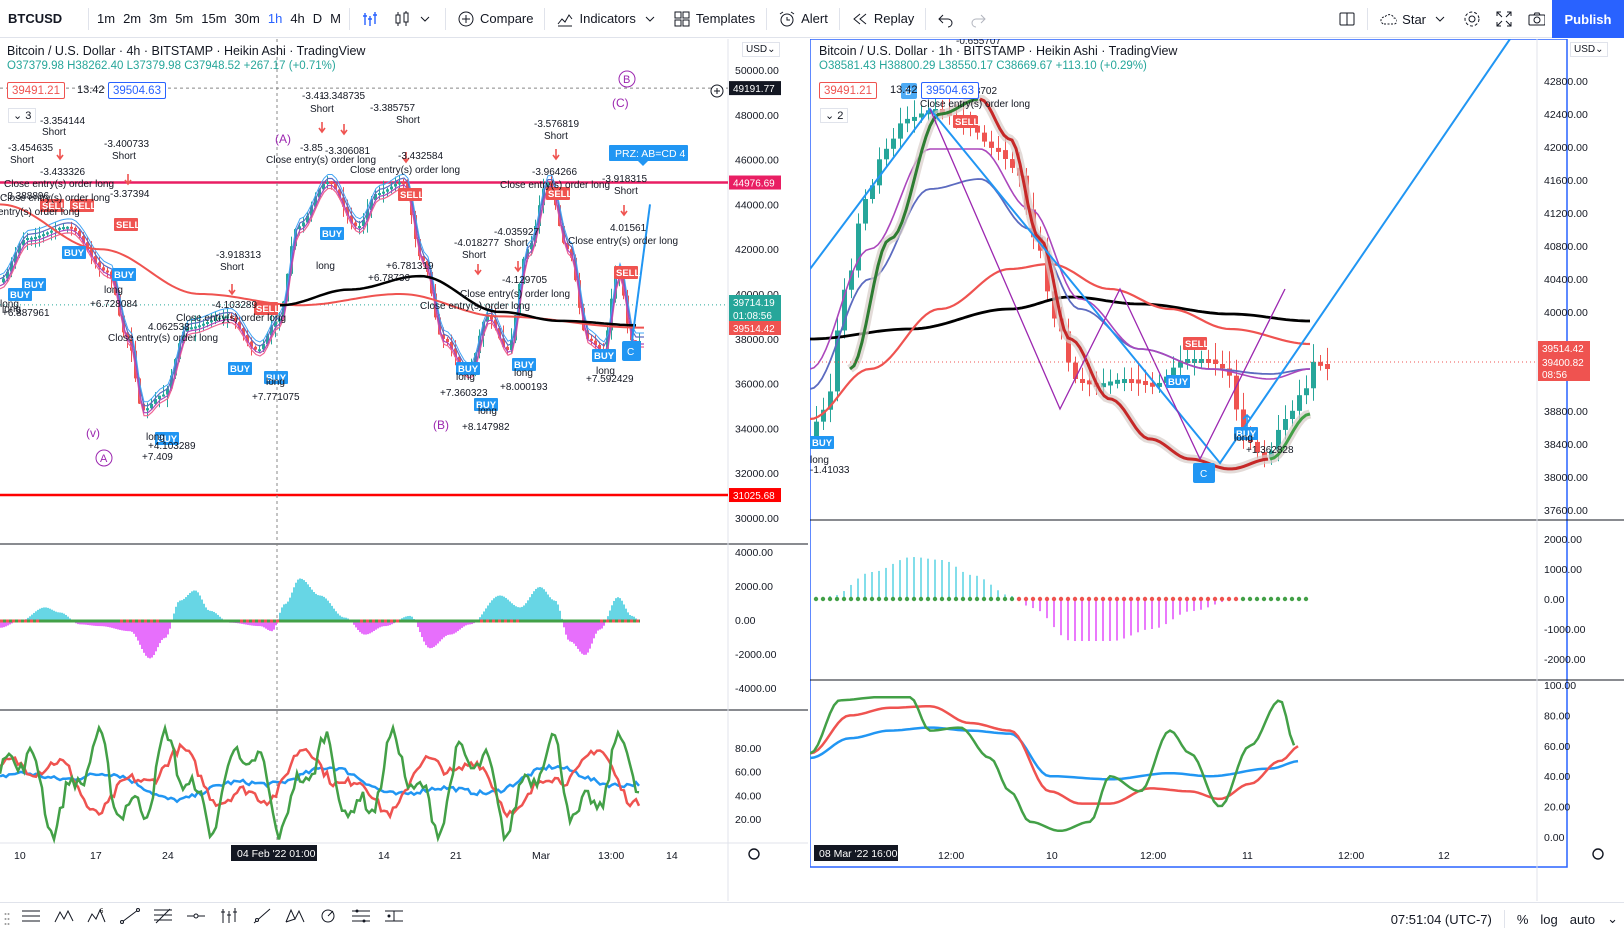  What do you see at coordinates (1504, 19) in the screenshot?
I see `fullscreen-button` at bounding box center [1504, 19].